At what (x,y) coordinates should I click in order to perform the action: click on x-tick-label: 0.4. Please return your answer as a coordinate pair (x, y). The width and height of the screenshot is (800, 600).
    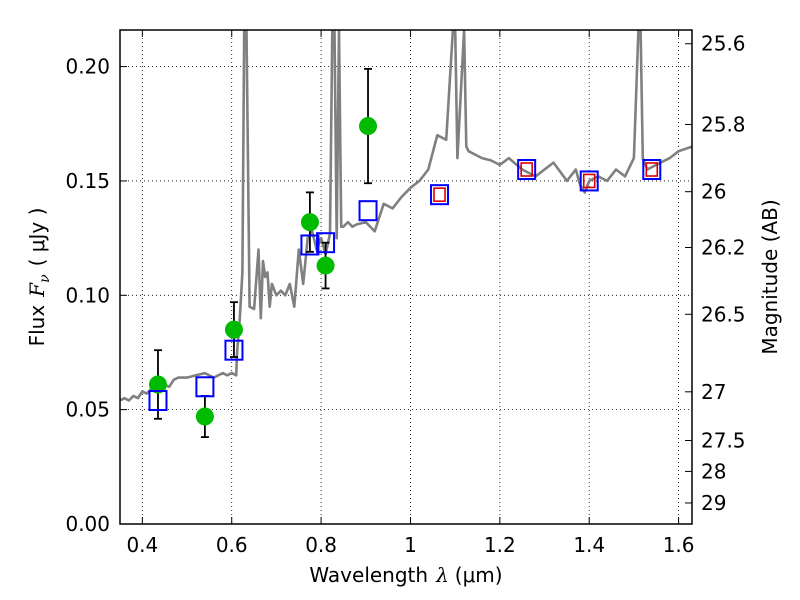
    Looking at the image, I should click on (142, 545).